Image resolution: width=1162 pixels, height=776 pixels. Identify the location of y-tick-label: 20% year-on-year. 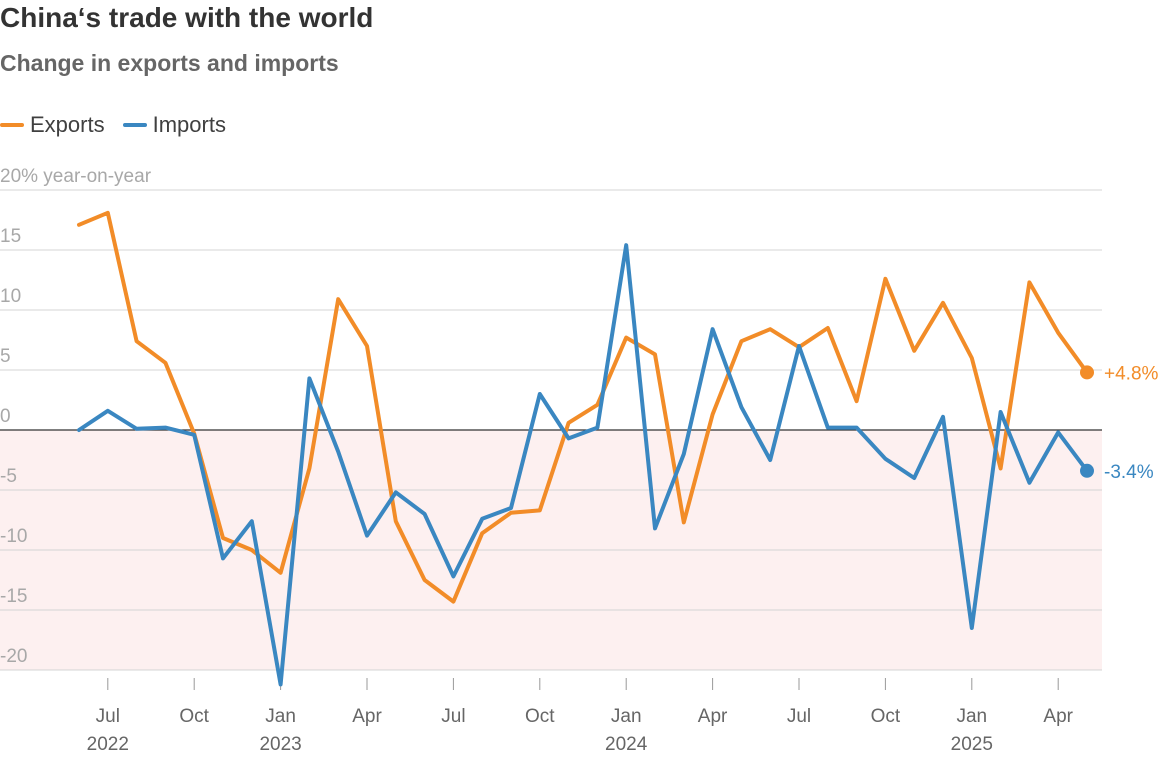
(76, 176).